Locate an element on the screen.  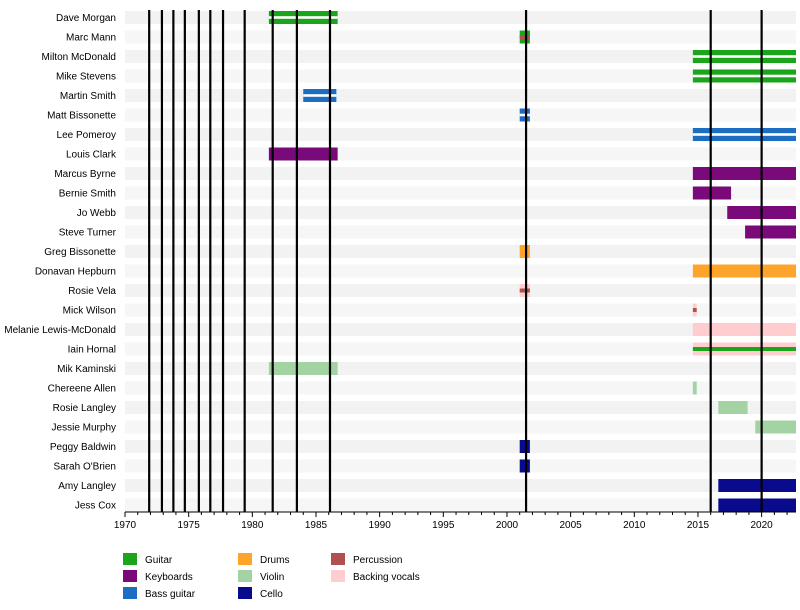
legend-label: Violin is located at coordinates (272, 577).